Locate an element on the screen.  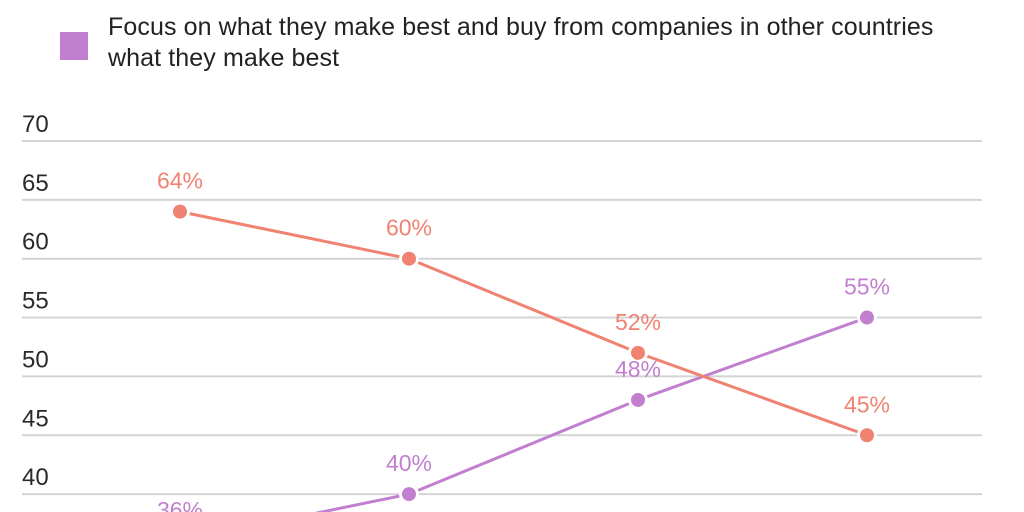
data-label: 36% is located at coordinates (180, 504).